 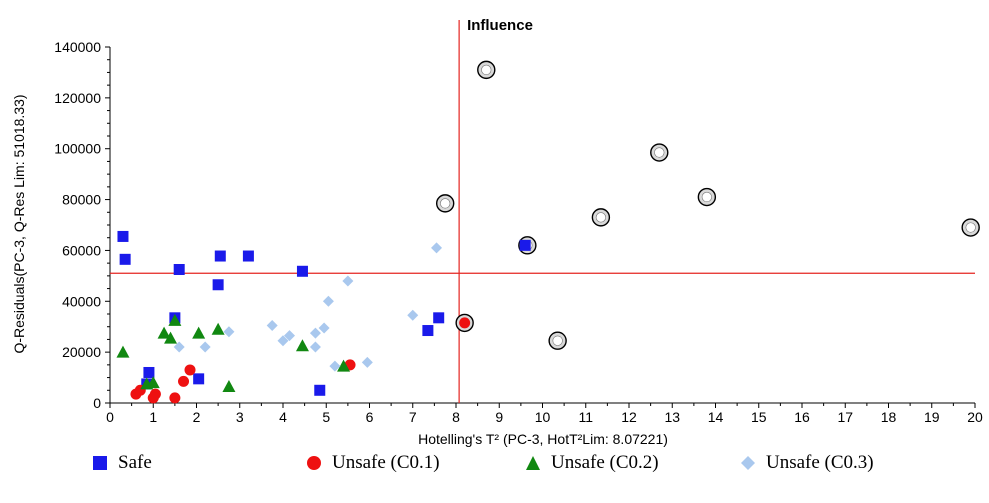 What do you see at coordinates (845, 417) in the screenshot?
I see `x-tick-label: 17` at bounding box center [845, 417].